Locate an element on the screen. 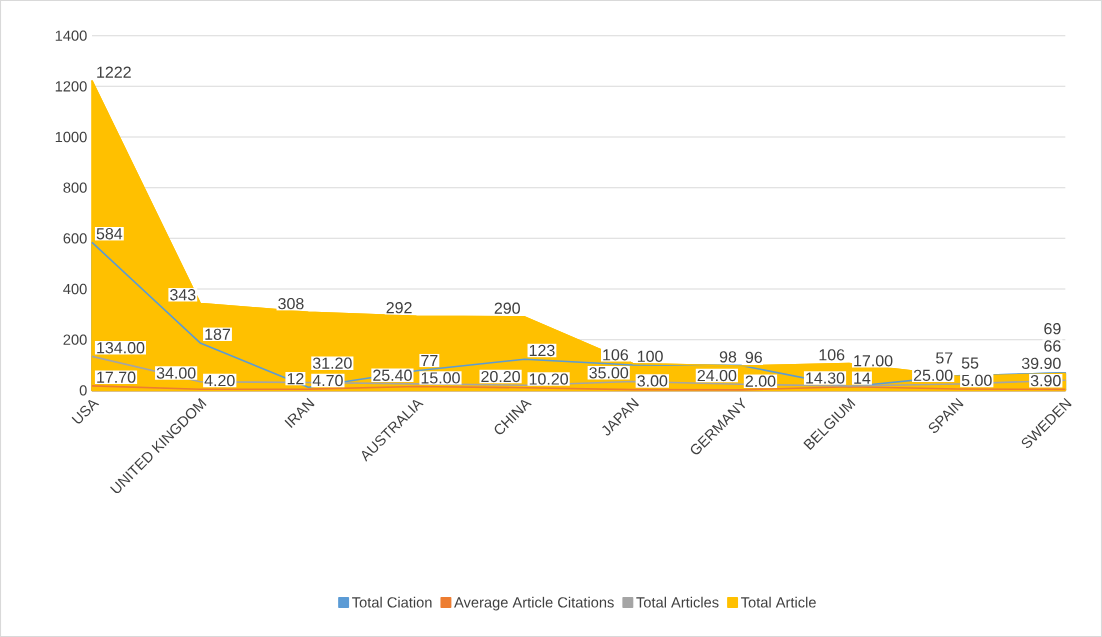  data-label: 69 is located at coordinates (1052, 329).